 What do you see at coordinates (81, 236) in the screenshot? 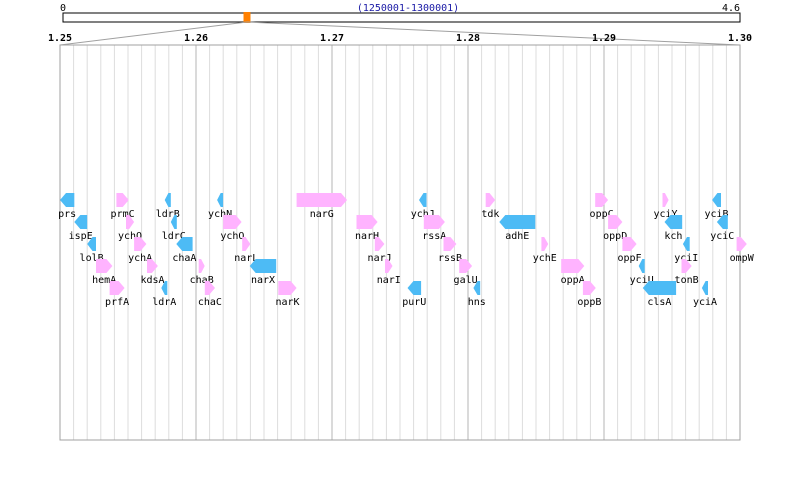
I see `gene-label: ispE` at bounding box center [81, 236].